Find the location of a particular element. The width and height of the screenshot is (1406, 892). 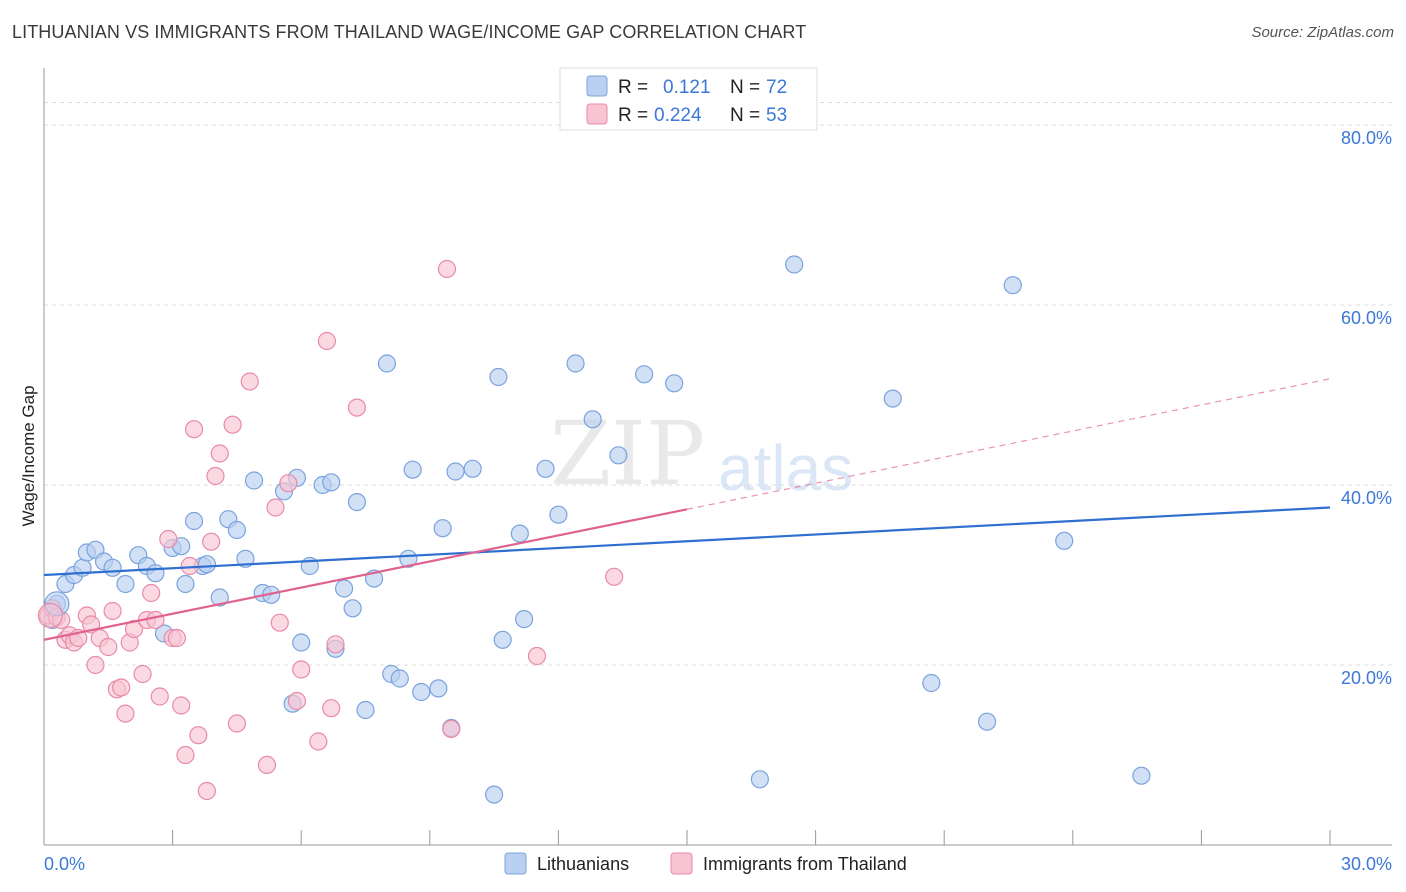

legend-n-value-1: 72 is located at coordinates (776, 87).